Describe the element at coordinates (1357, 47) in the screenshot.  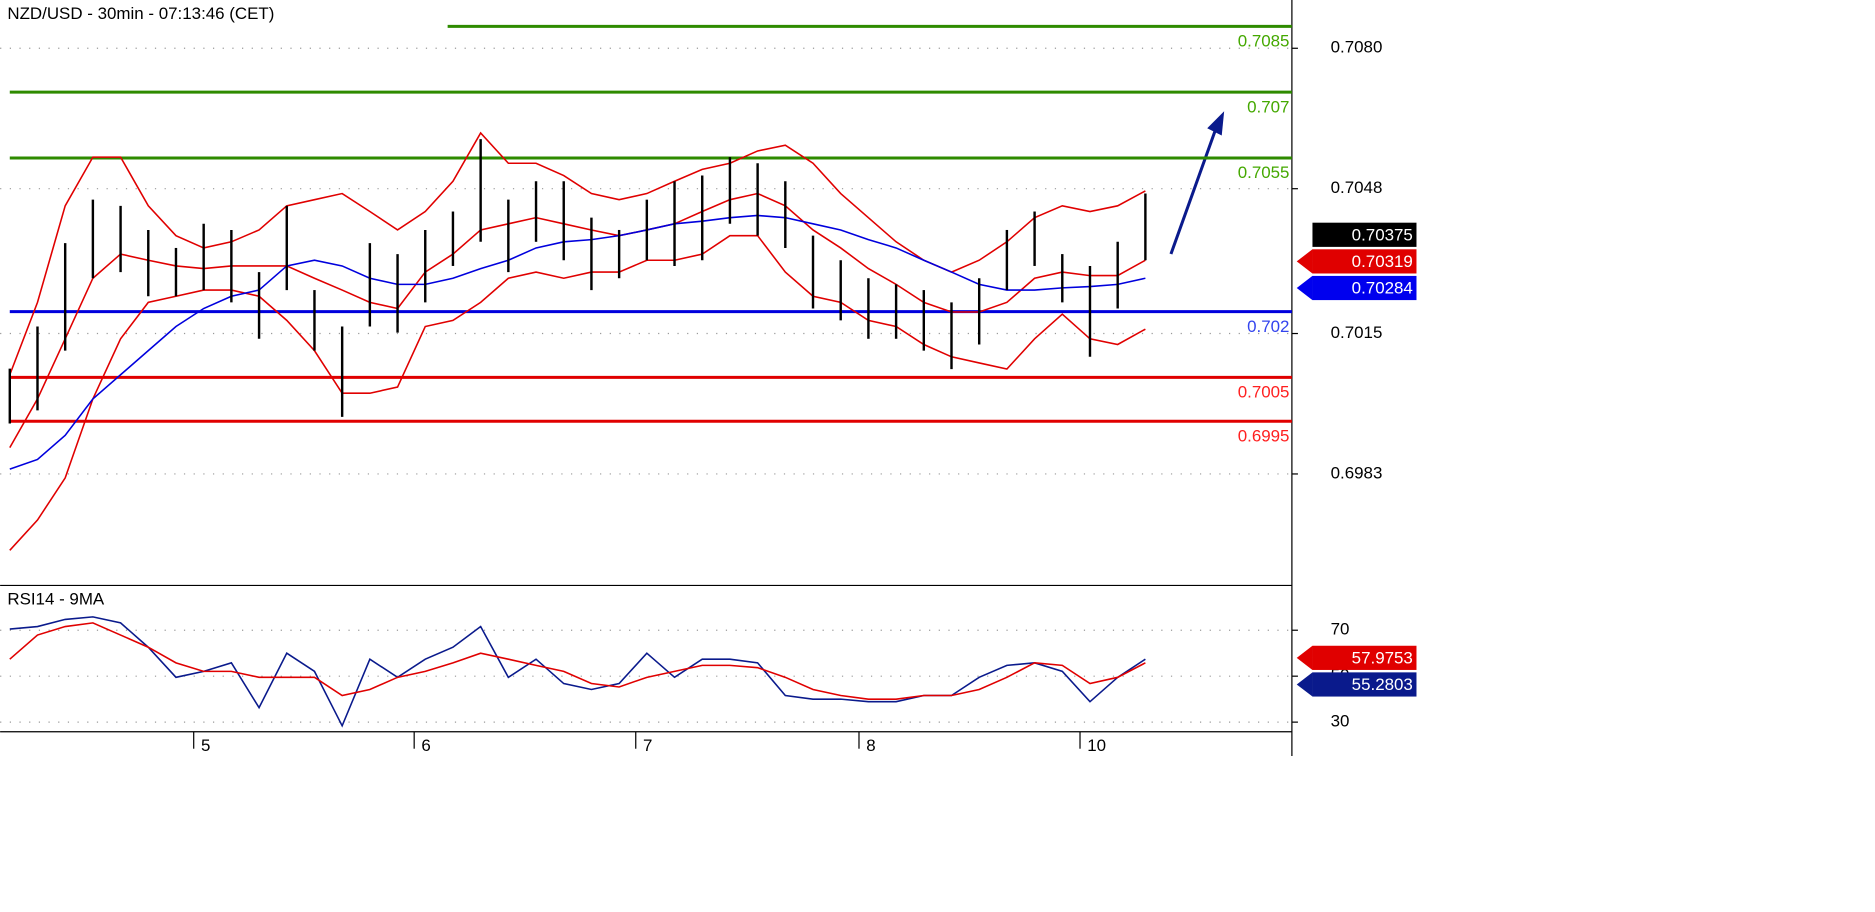
I see `y-tick-label: 0.7080` at that location.